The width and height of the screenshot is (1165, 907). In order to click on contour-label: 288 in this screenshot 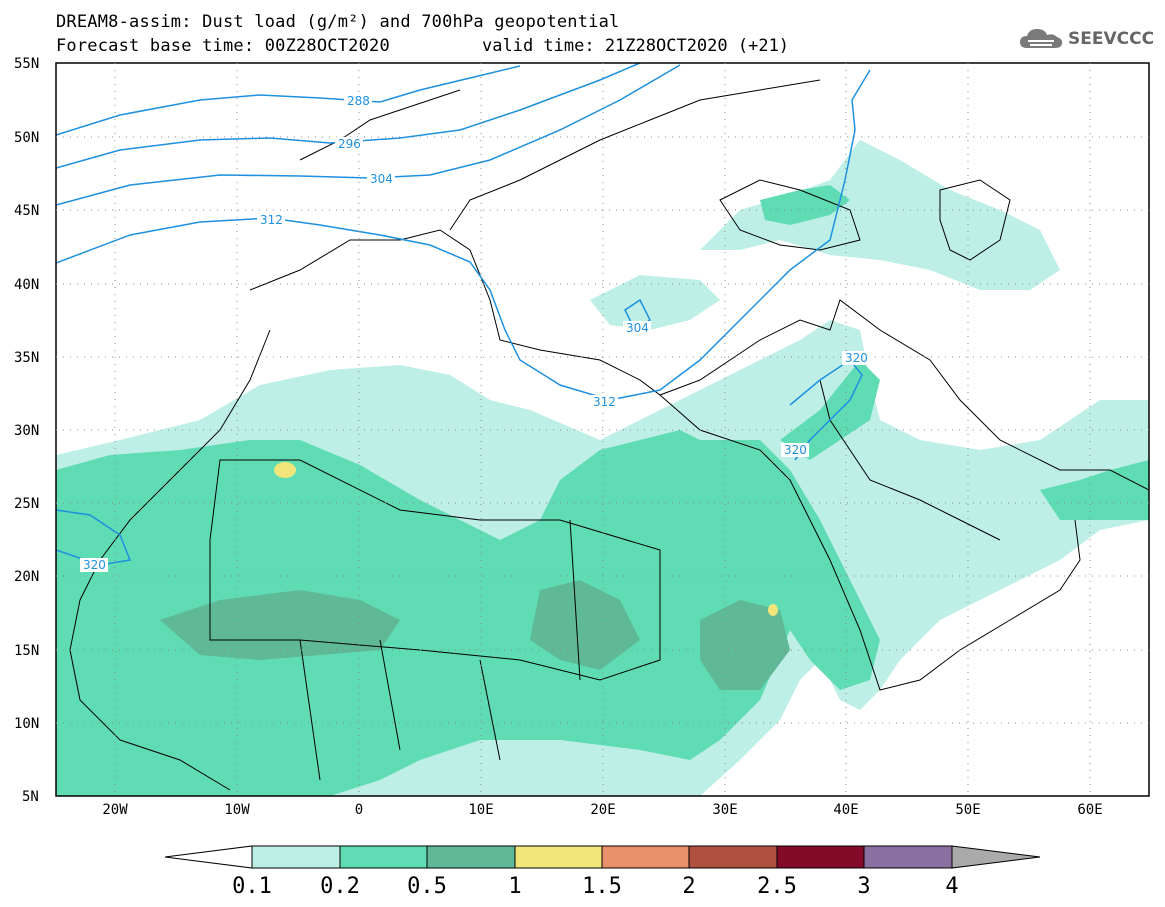, I will do `click(358, 101)`.